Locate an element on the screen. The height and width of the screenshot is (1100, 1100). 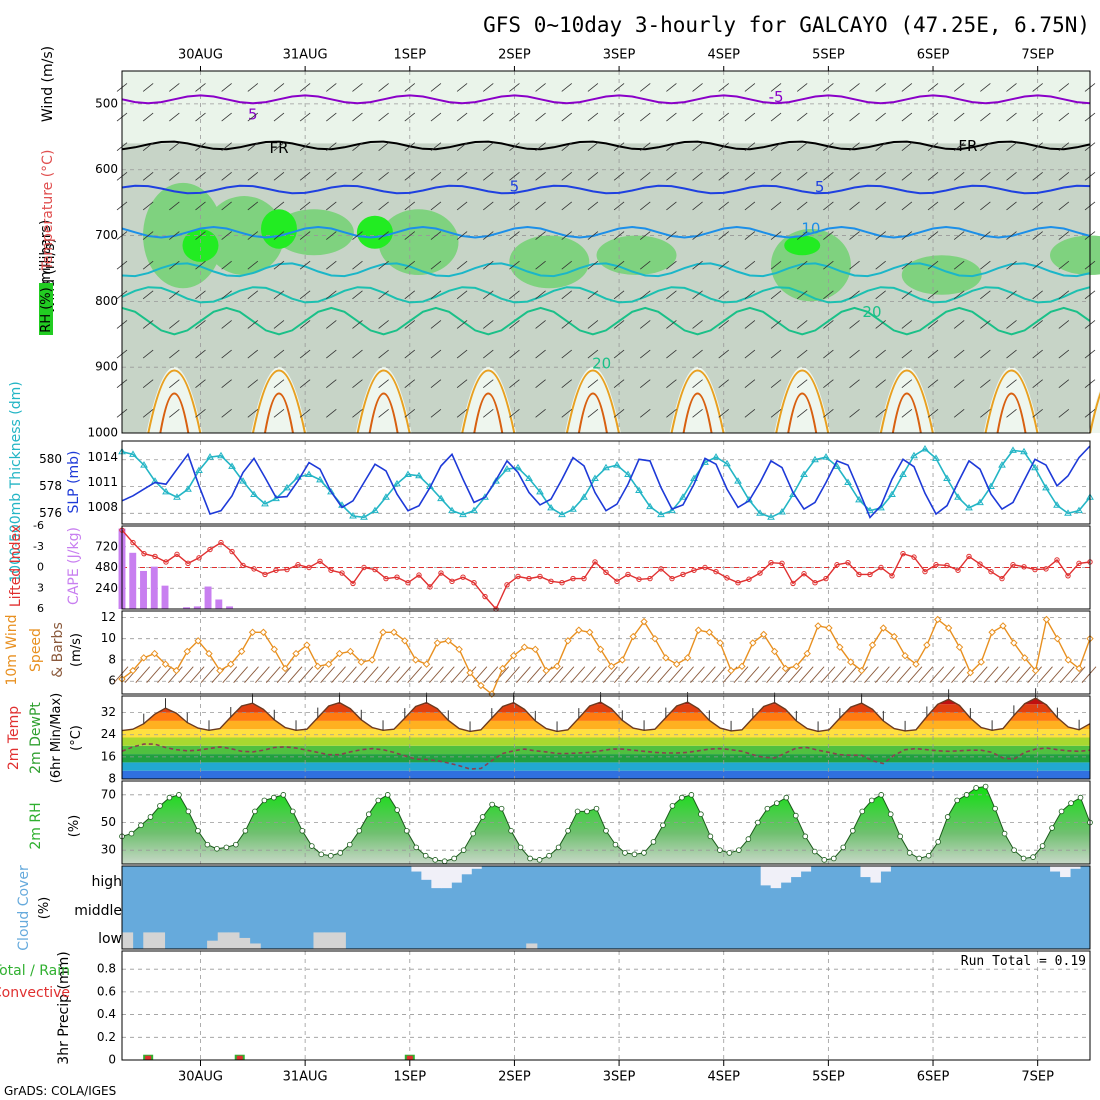
temp-tick-label: 16 is located at coordinates (108, 756).